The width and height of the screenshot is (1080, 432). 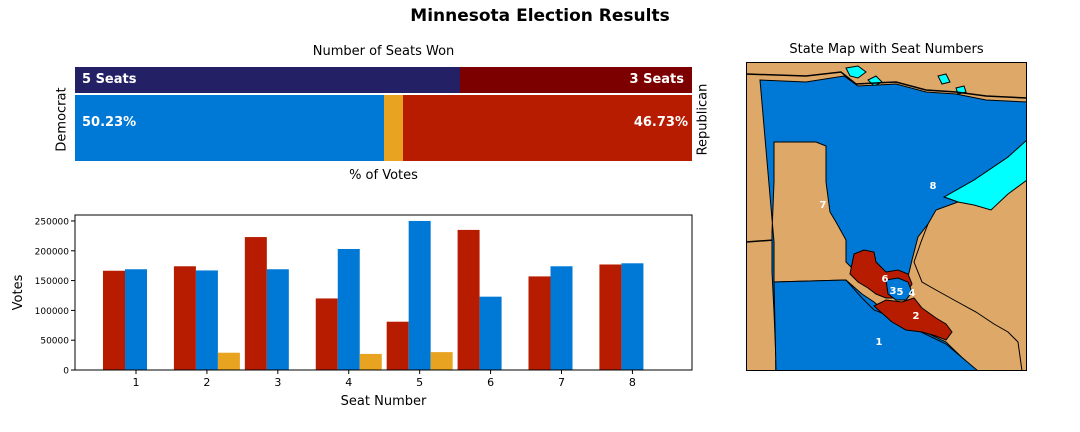 I want to click on democrat-axis-label: Democrat, so click(x=62, y=119).